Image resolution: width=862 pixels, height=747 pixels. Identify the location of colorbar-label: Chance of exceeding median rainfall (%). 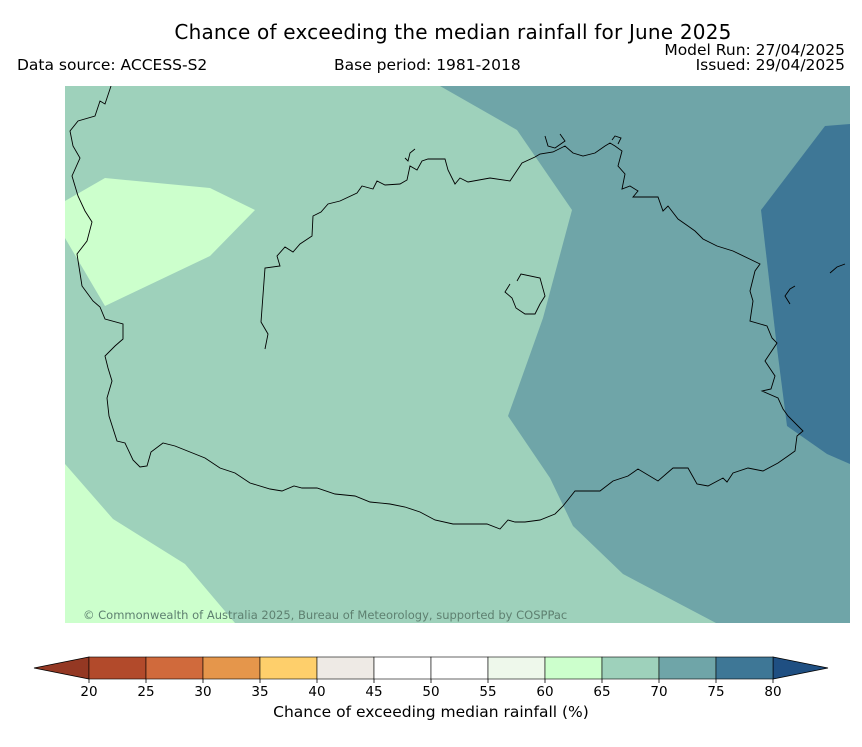
(431, 712).